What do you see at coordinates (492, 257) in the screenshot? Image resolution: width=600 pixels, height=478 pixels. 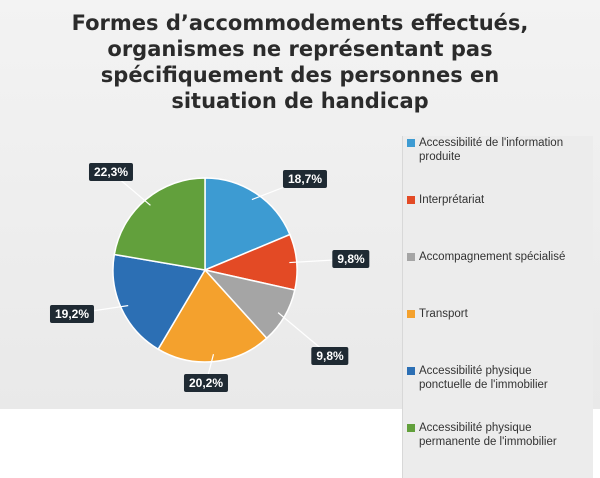 I see `legend-label: Accompagnement spécialisé` at bounding box center [492, 257].